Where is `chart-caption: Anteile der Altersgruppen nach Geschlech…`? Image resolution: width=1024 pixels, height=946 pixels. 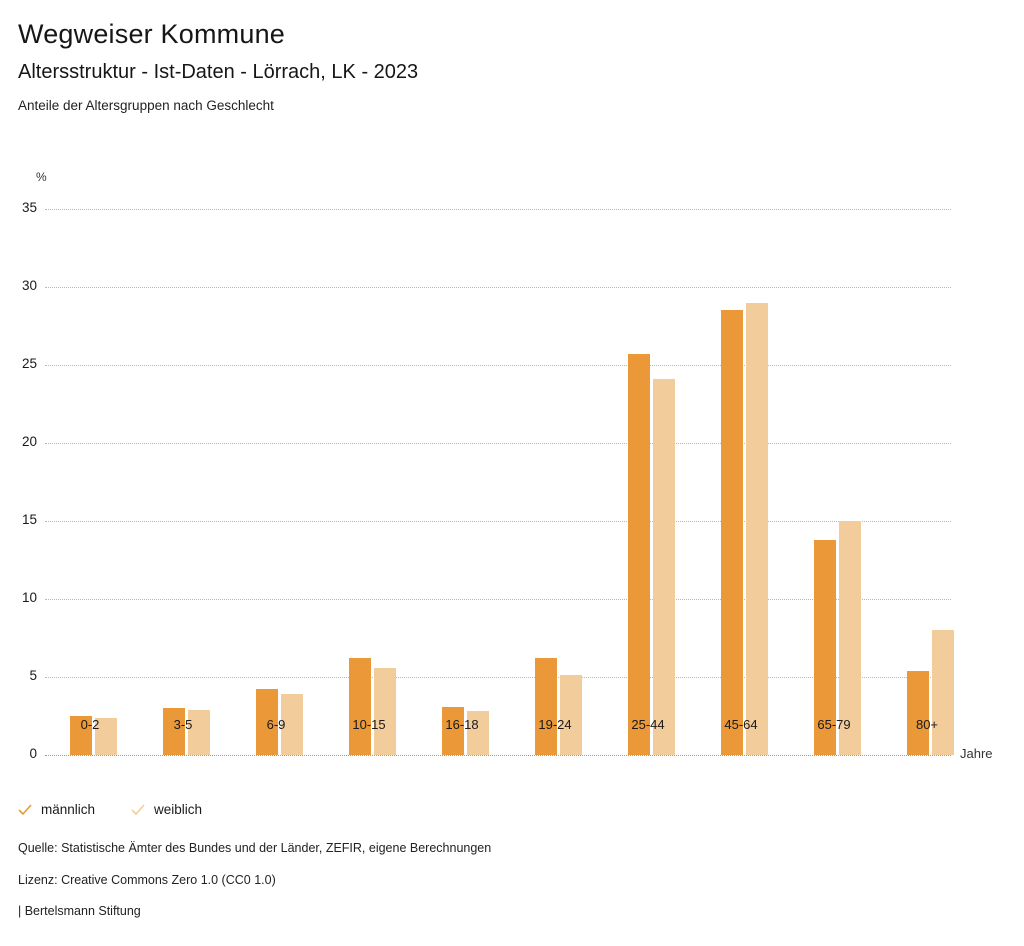 chart-caption: Anteile der Altersgruppen nach Geschlech… is located at coordinates (146, 106).